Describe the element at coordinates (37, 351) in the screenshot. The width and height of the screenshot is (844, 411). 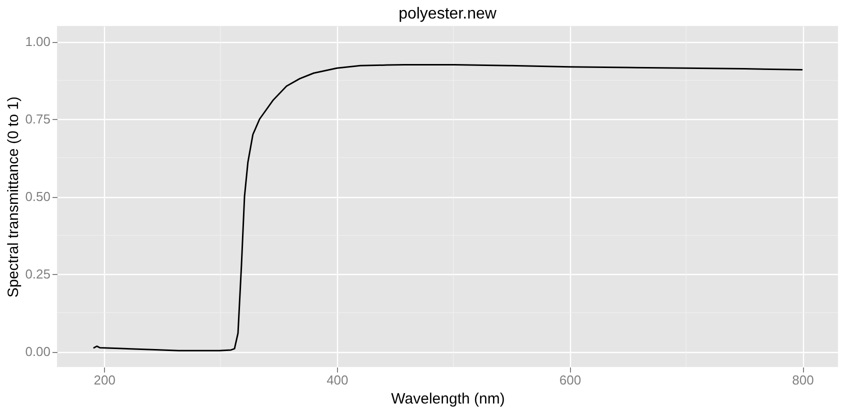
I see `y-tick-label: 0.00` at that location.